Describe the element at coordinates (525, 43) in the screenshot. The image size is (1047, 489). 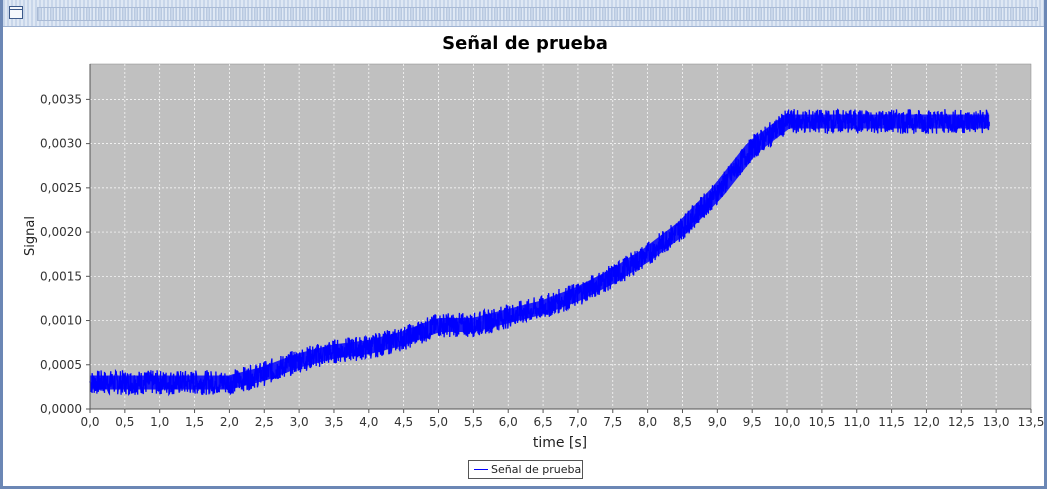
I see `chart-title: Señal de prueba` at that location.